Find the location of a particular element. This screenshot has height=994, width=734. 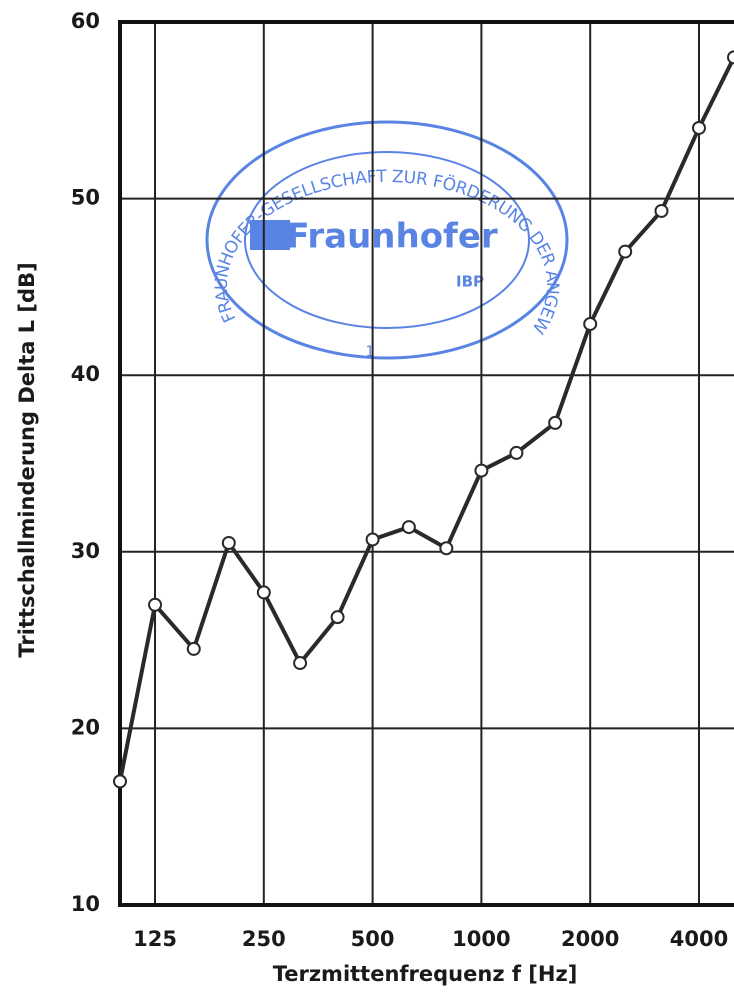

x-tick-label: 250 is located at coordinates (264, 939).